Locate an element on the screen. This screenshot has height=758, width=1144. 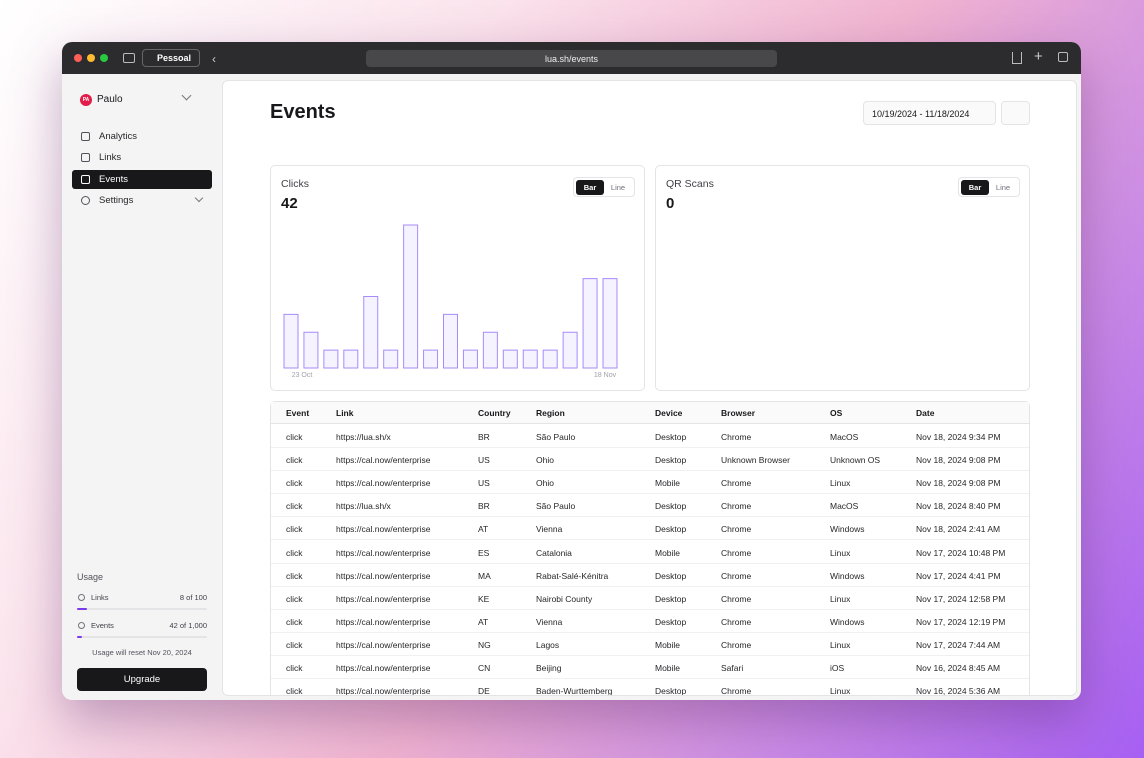
table-cell: https://lua.sh/x is located at coordinates (363, 506).